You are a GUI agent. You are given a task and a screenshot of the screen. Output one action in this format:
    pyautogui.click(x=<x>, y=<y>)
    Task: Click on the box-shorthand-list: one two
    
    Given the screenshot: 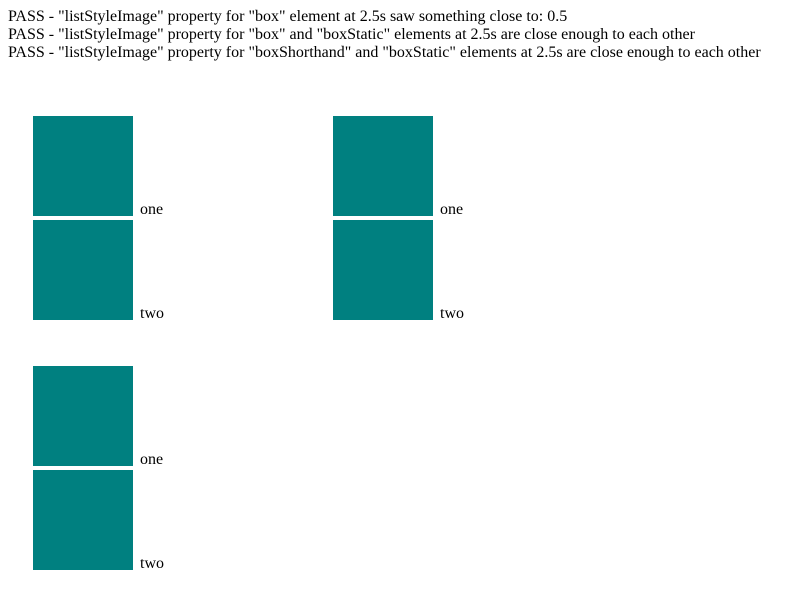 What is the action you would take?
    pyautogui.click(x=133, y=471)
    